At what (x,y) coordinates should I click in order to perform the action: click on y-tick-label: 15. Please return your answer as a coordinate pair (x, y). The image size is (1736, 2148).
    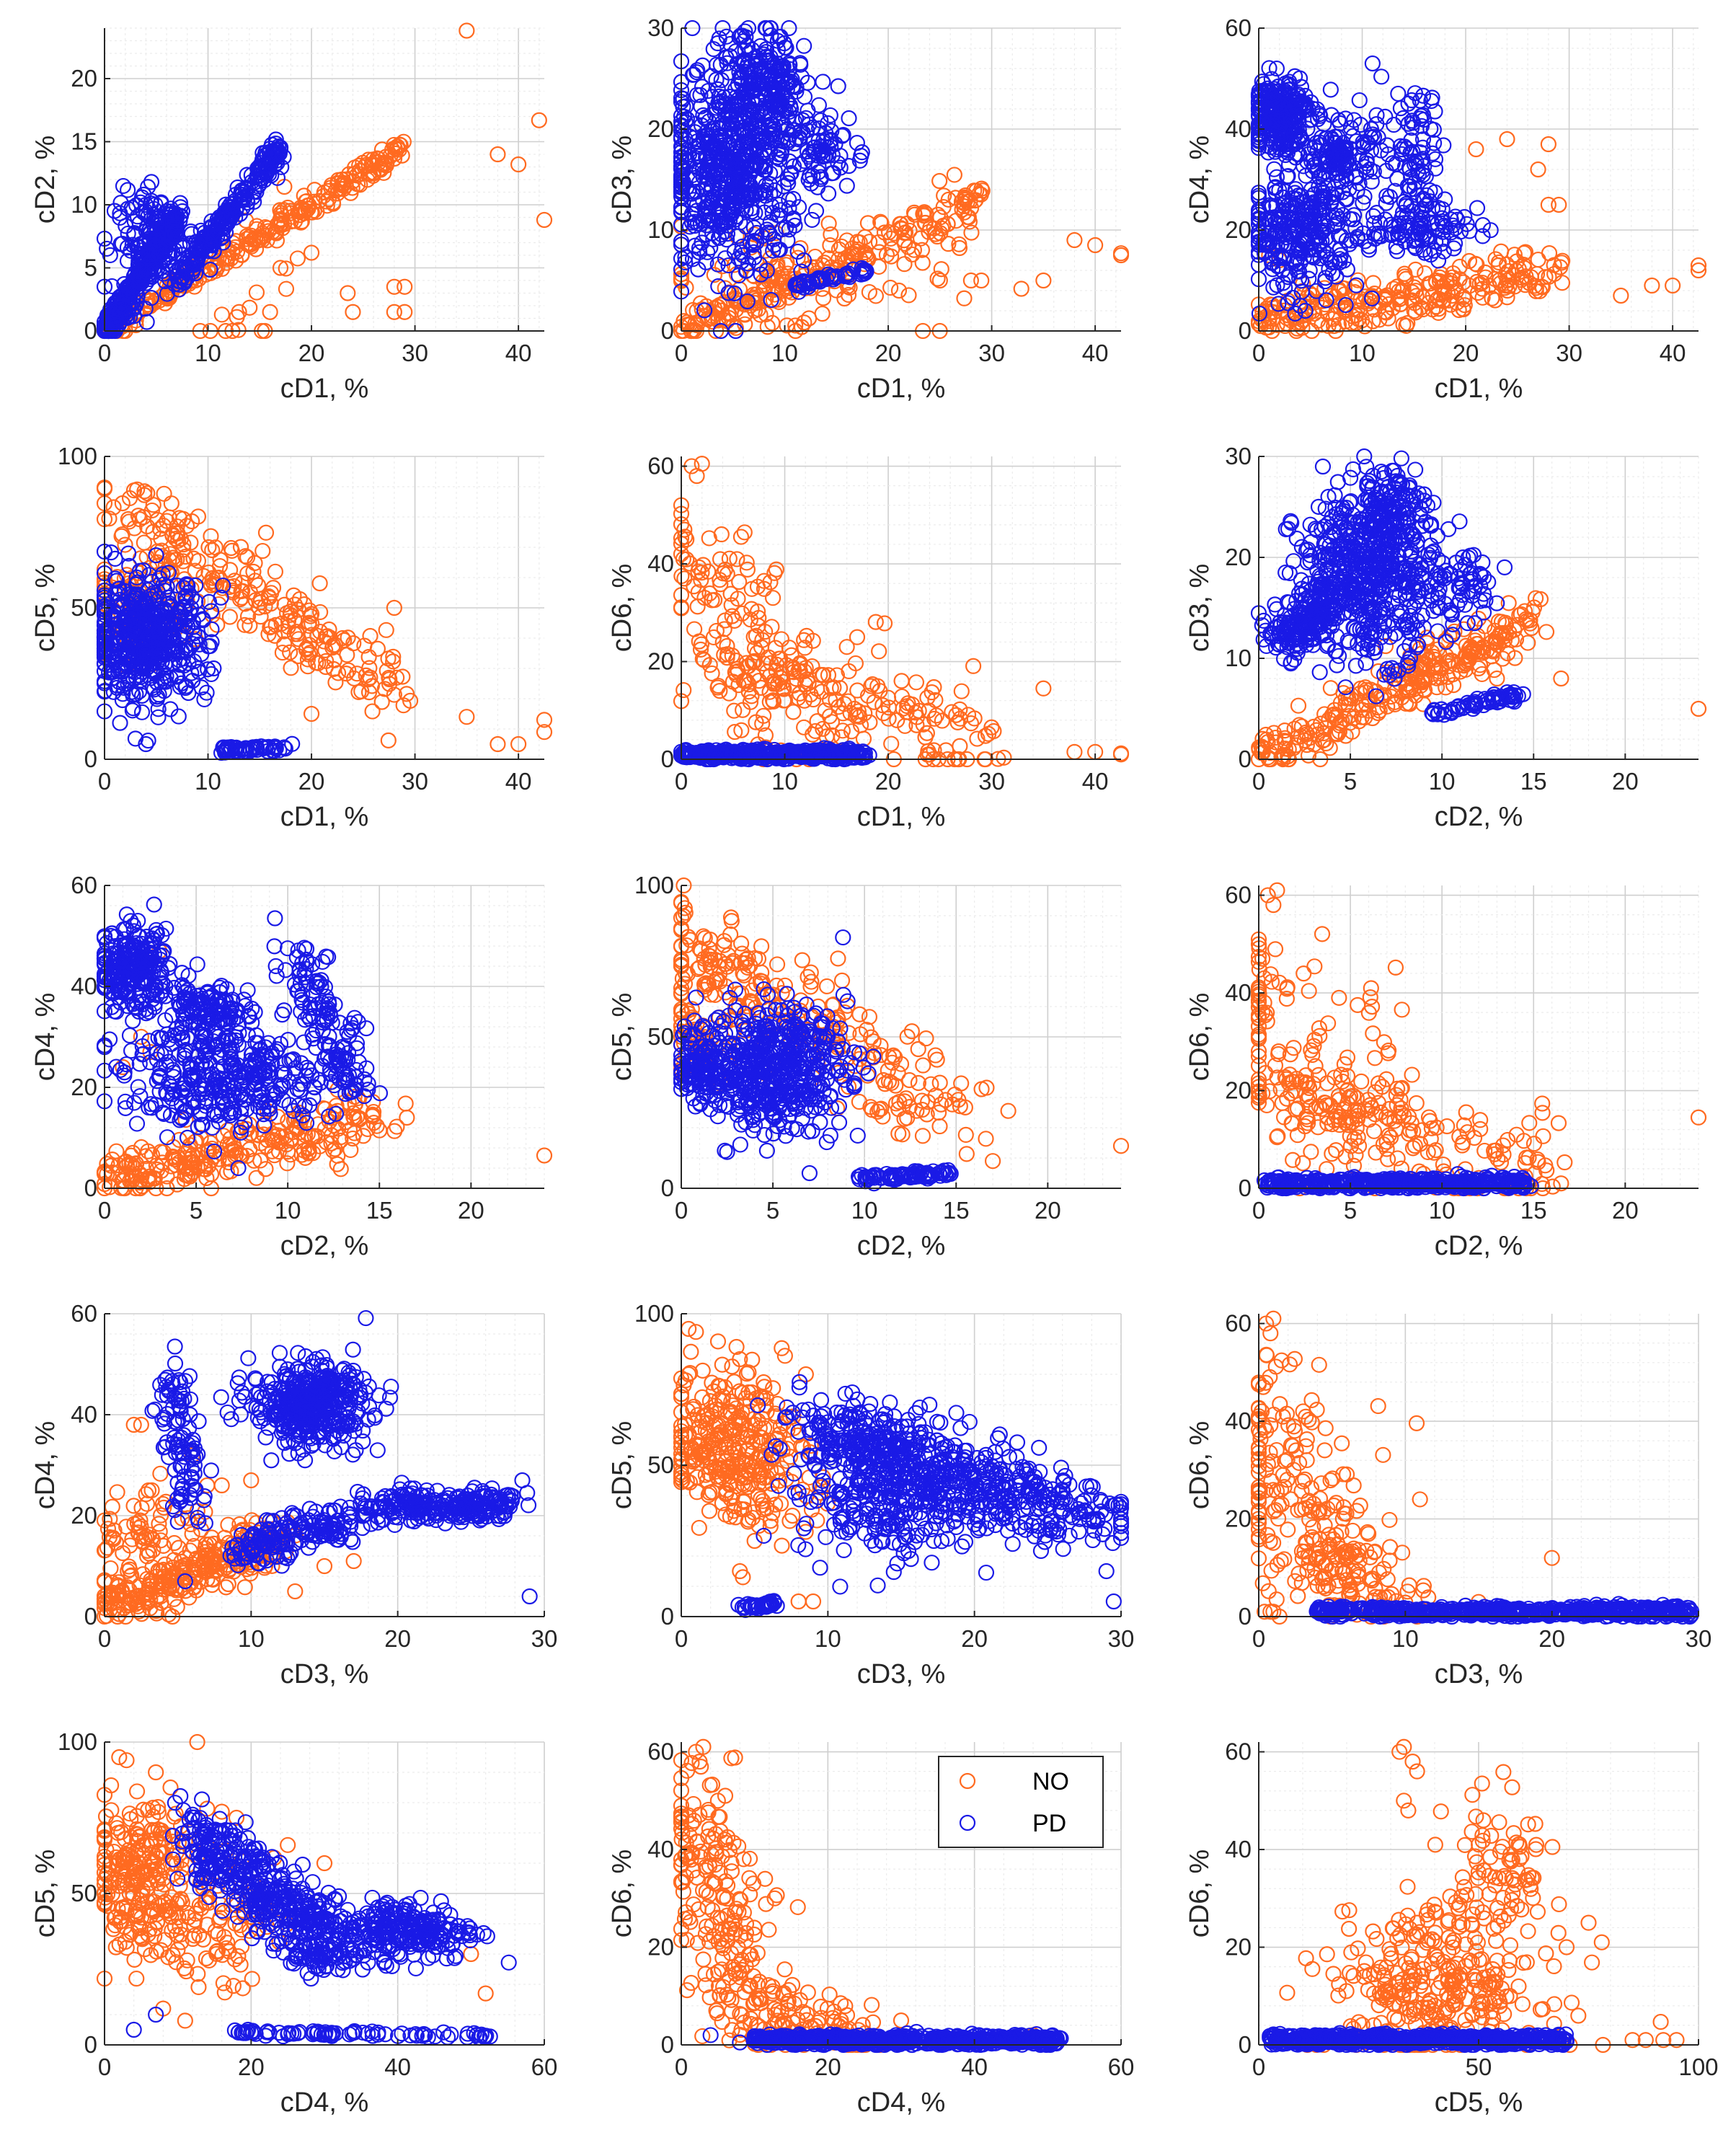
    Looking at the image, I should click on (84, 141).